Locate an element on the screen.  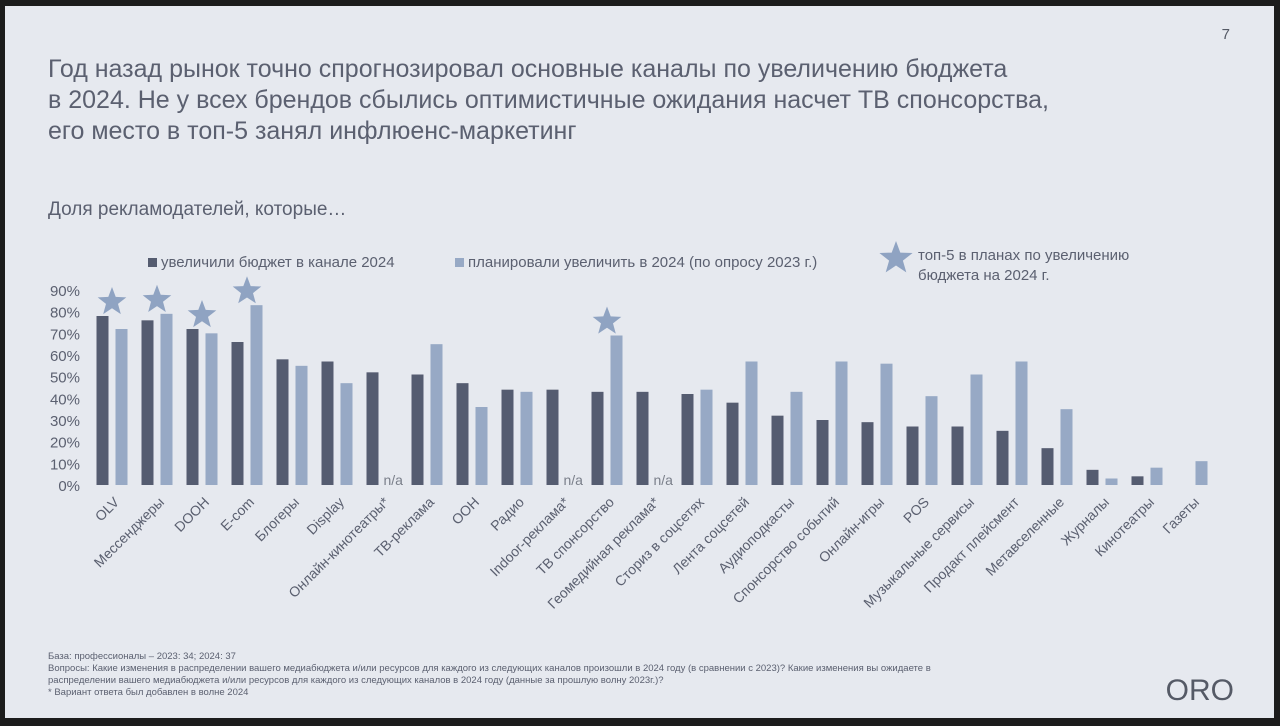
y-tick-label: 90% is located at coordinates (65, 291).